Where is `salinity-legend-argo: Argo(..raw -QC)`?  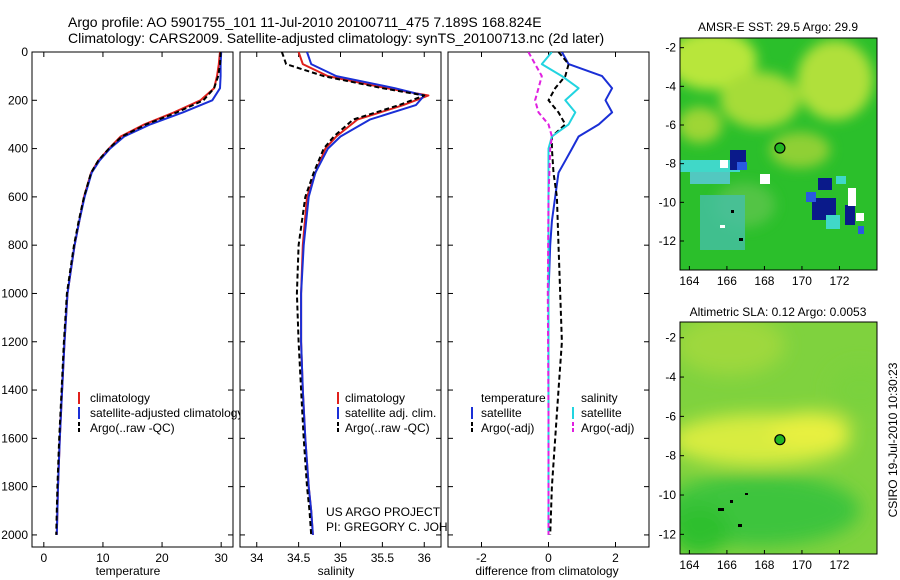 salinity-legend-argo: Argo(..raw -QC) is located at coordinates (387, 428).